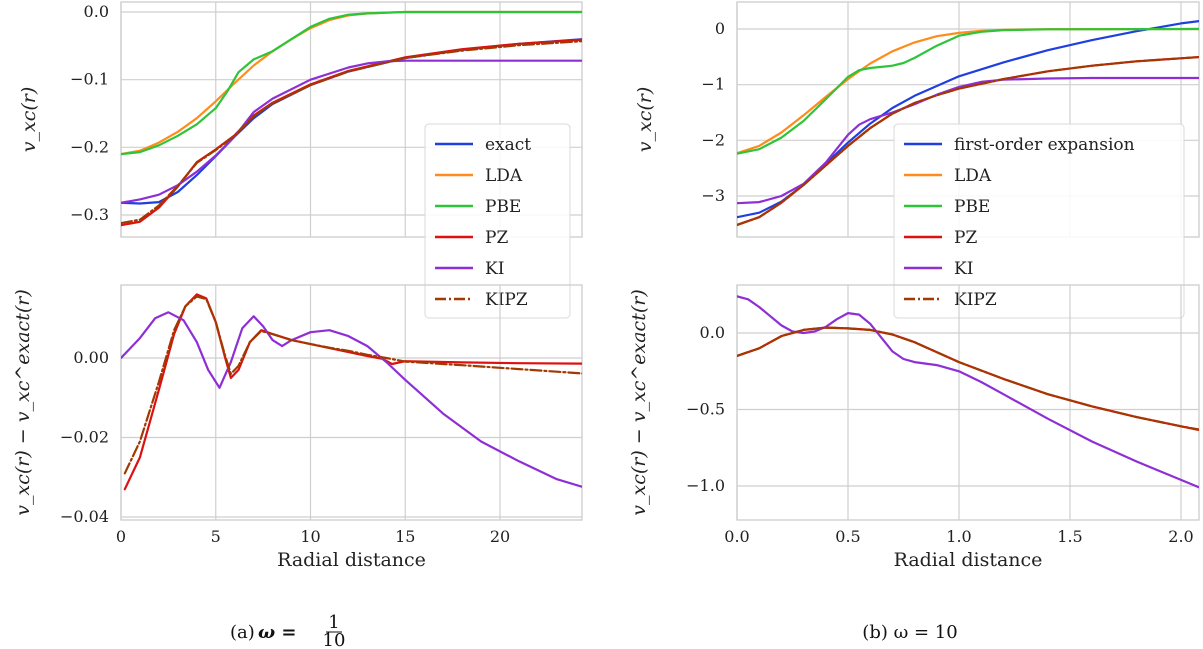  Describe the element at coordinates (84, 516) in the screenshot. I see `y-tick-label: −0.04` at that location.